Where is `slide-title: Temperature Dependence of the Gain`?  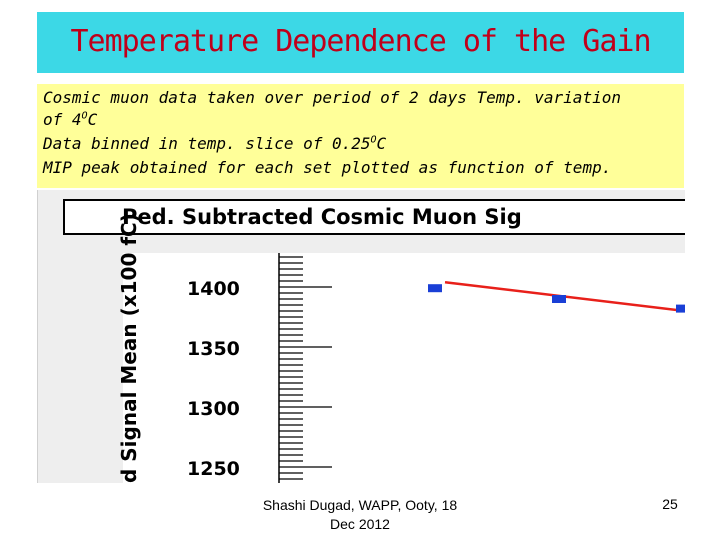 slide-title: Temperature Dependence of the Gain is located at coordinates (360, 41).